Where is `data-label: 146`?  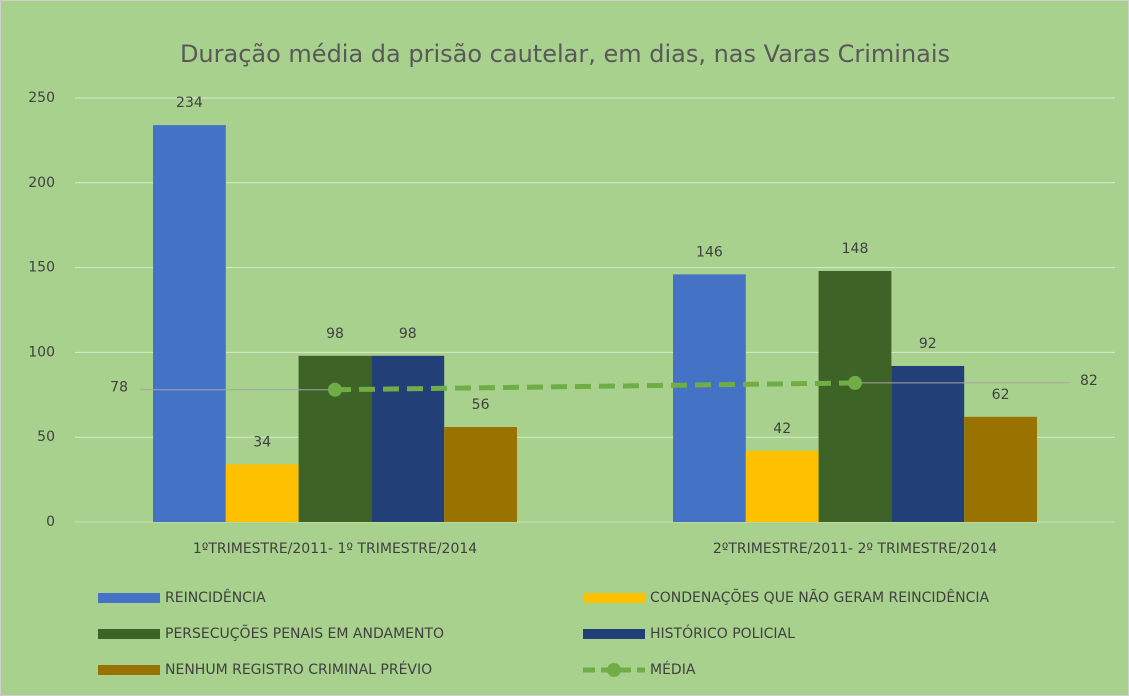
data-label: 146 is located at coordinates (709, 252).